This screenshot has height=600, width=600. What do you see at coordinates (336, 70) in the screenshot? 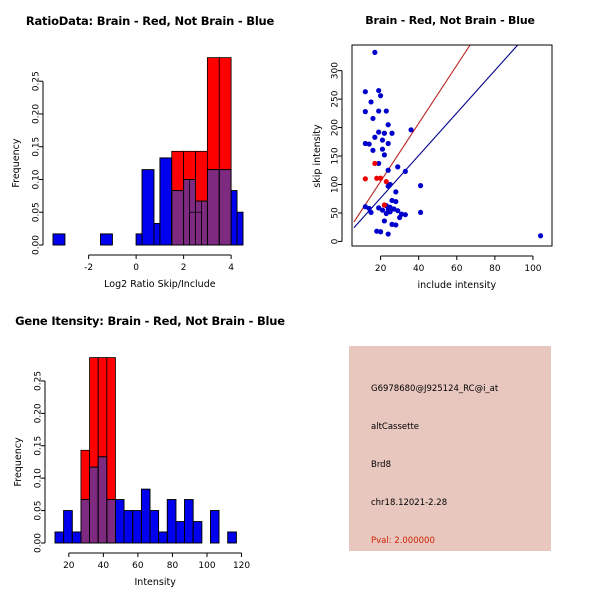
I see `y-tick-label: 300` at bounding box center [336, 70].